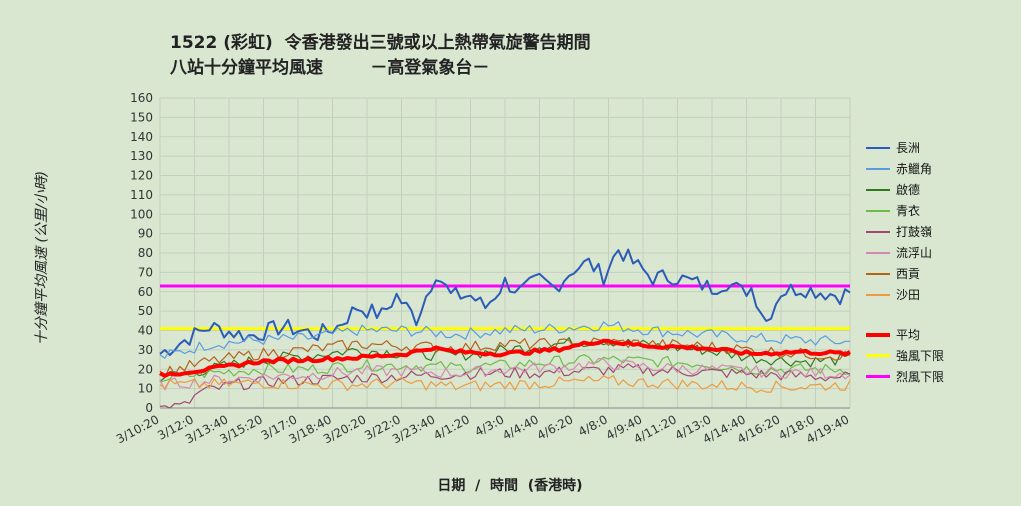 The height and width of the screenshot is (506, 1021). What do you see at coordinates (141, 214) in the screenshot?
I see `y-tick-label: 100` at bounding box center [141, 214].